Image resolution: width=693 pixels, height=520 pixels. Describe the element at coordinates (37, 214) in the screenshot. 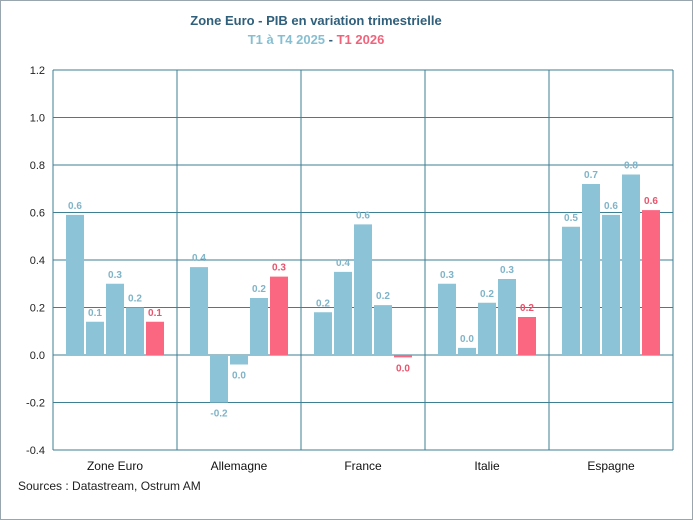

I see `y-tick-label: 0.6` at that location.